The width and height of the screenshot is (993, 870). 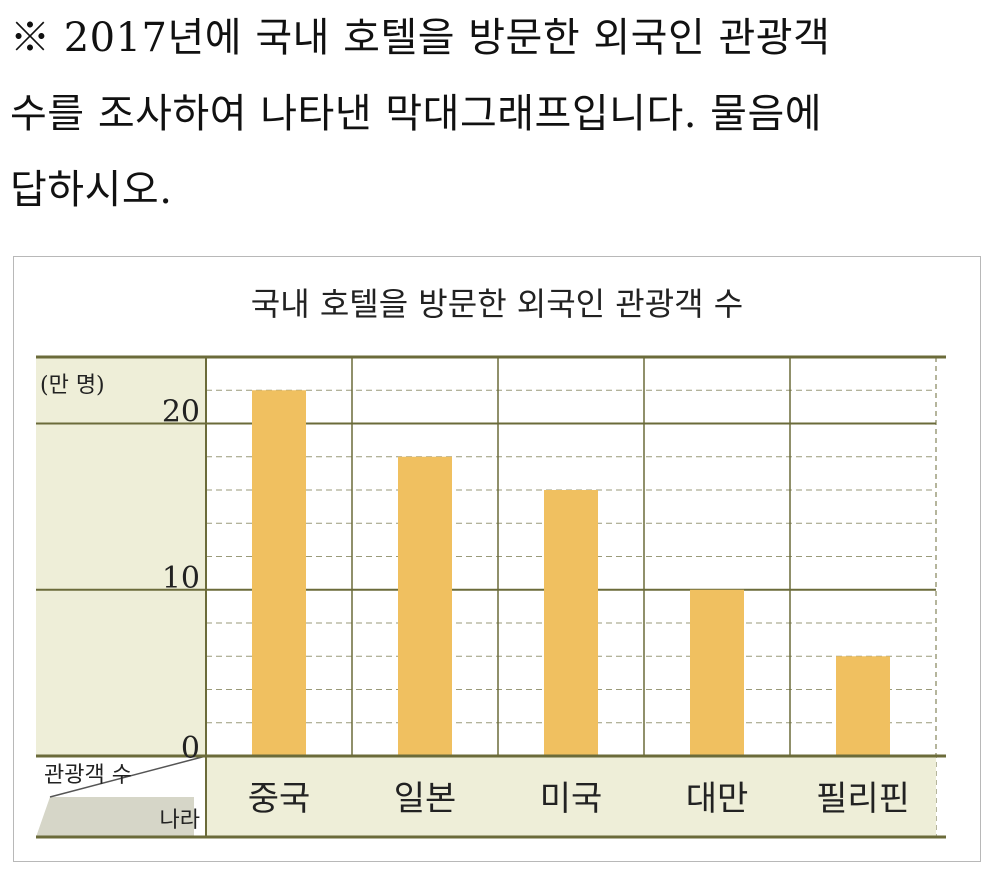 What do you see at coordinates (91, 190) in the screenshot?
I see `question-line-3: 답하시오.` at bounding box center [91, 190].